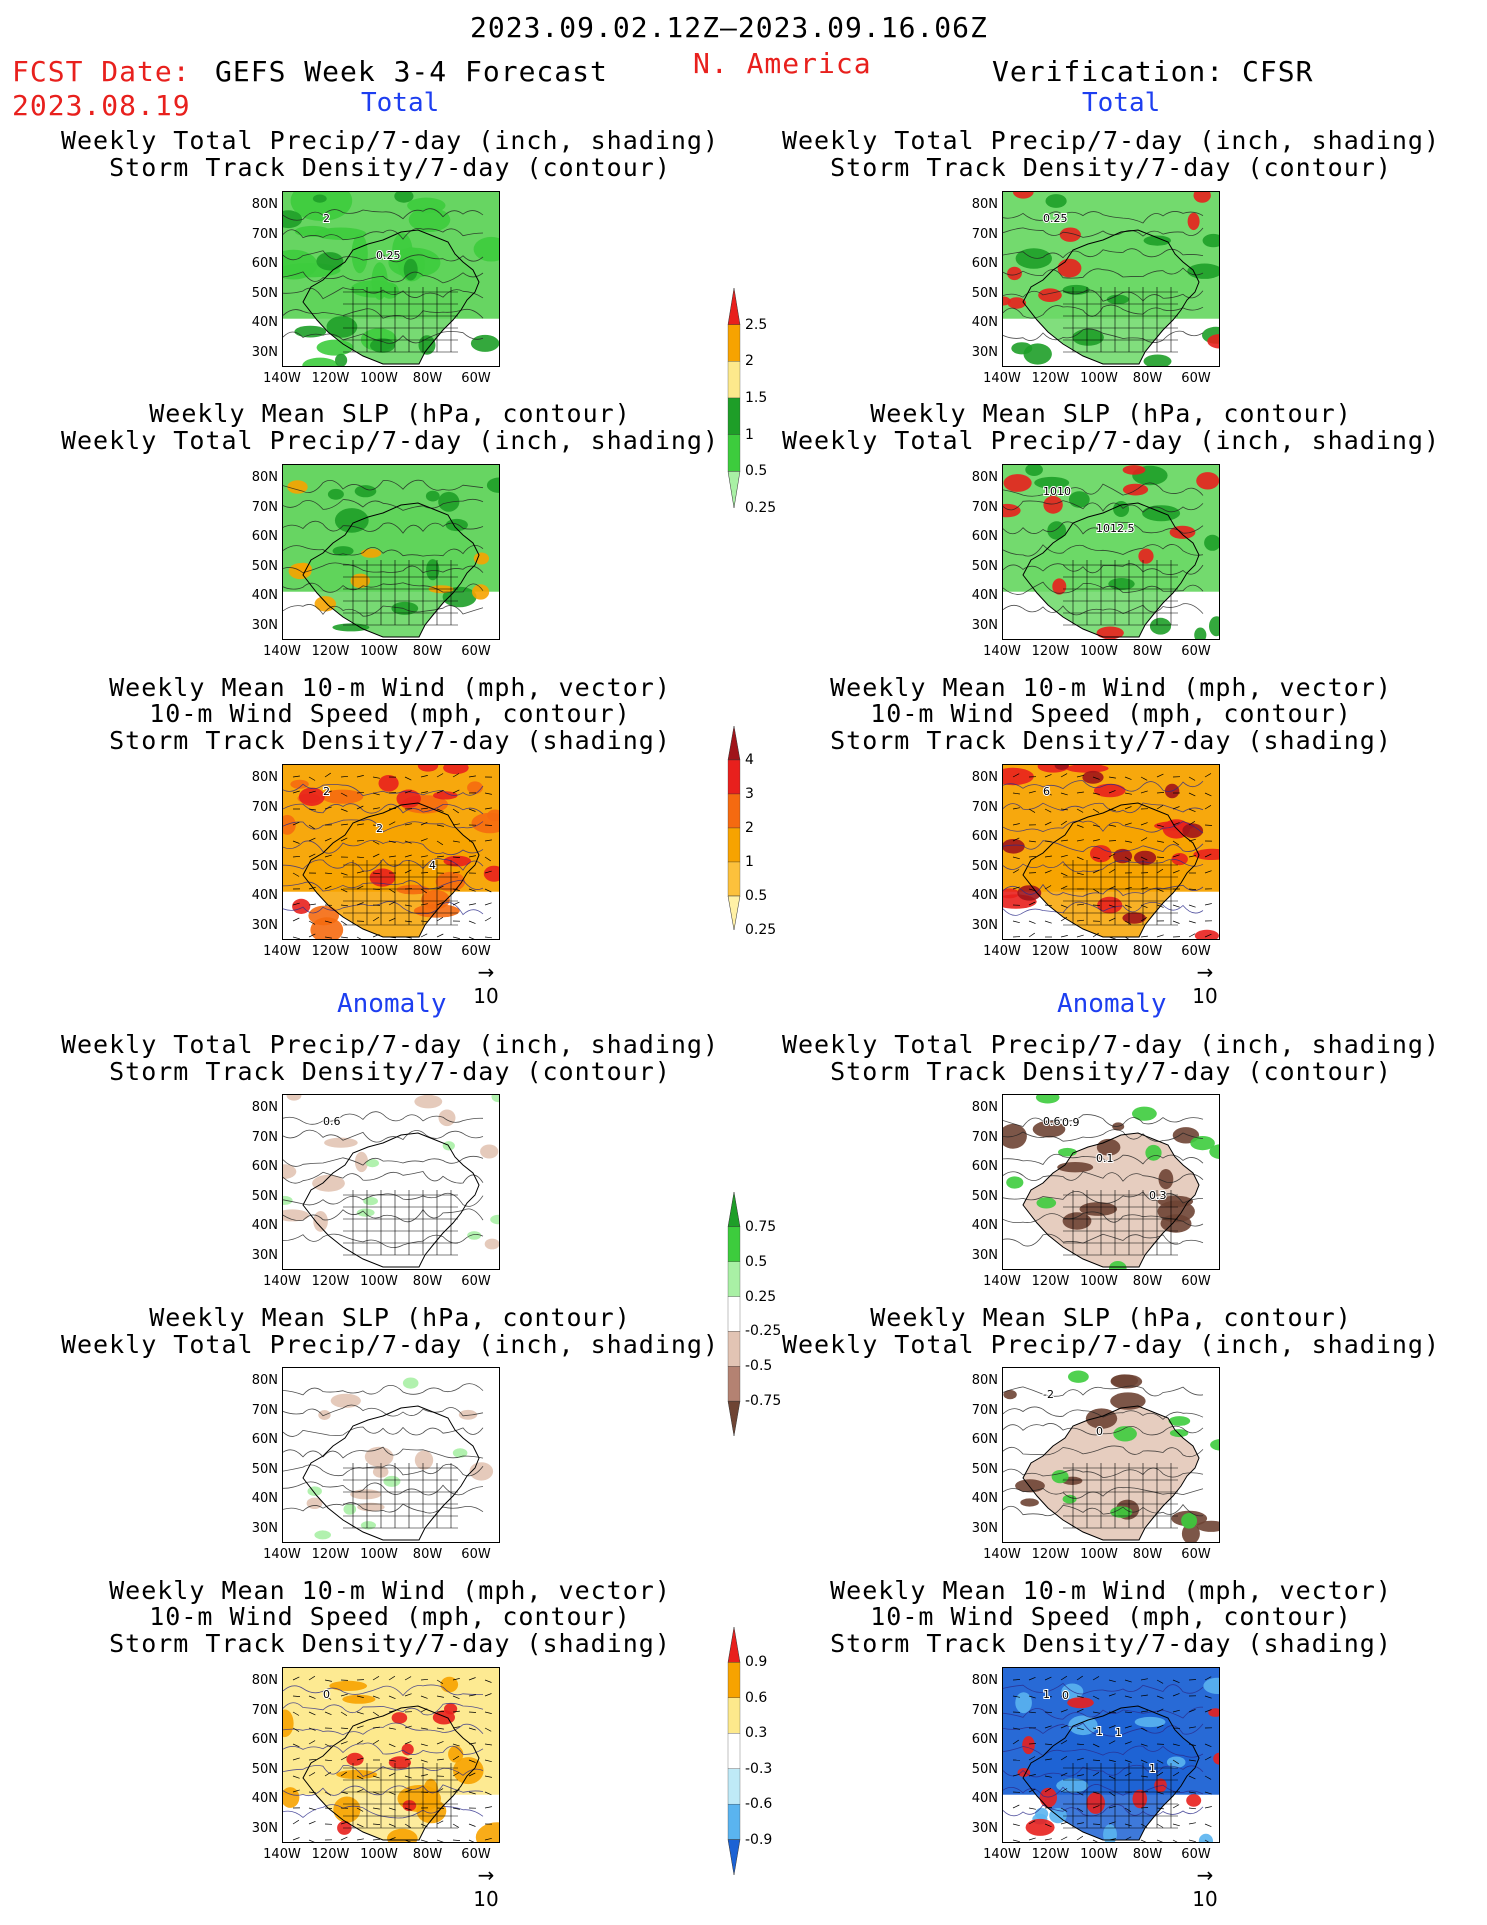  Describe the element at coordinates (1046, 791) in the screenshot. I see `contour-label: 6` at that location.